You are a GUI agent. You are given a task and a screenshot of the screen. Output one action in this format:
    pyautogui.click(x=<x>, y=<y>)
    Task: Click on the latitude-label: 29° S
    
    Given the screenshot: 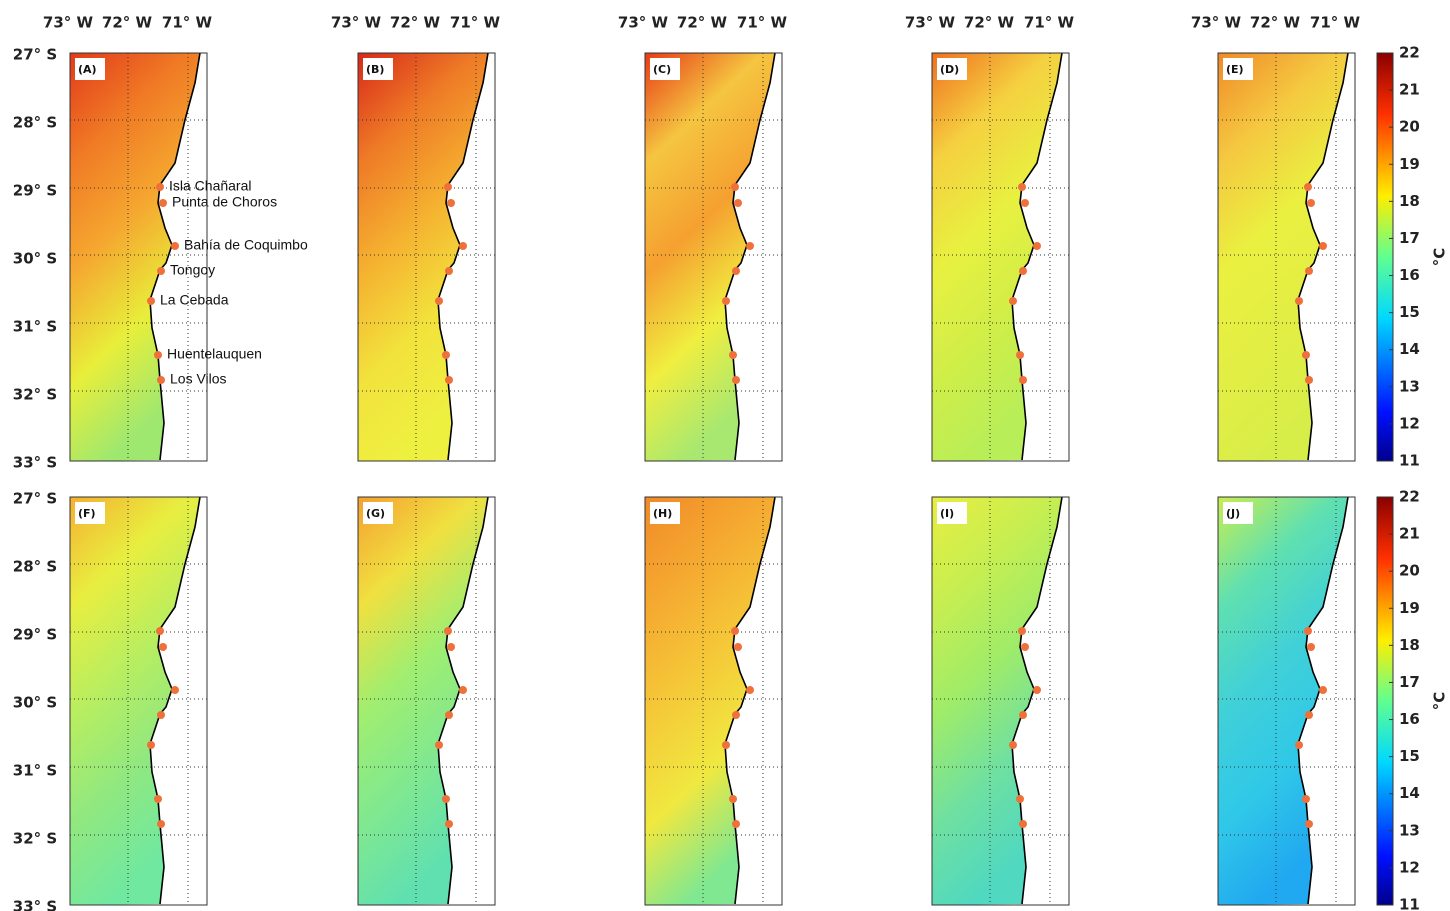 What is the action you would take?
    pyautogui.click(x=35, y=635)
    